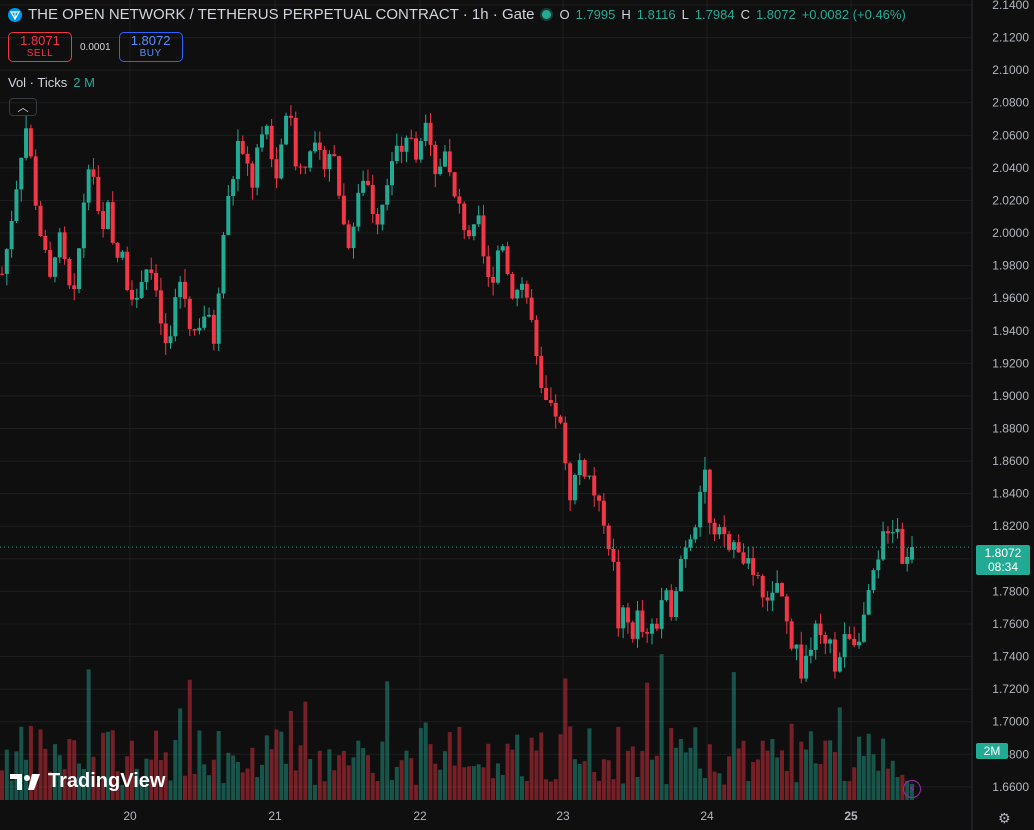 This screenshot has height=830, width=1034. What do you see at coordinates (40, 47) in the screenshot?
I see `sell-button: 1.8071 SELL` at bounding box center [40, 47].